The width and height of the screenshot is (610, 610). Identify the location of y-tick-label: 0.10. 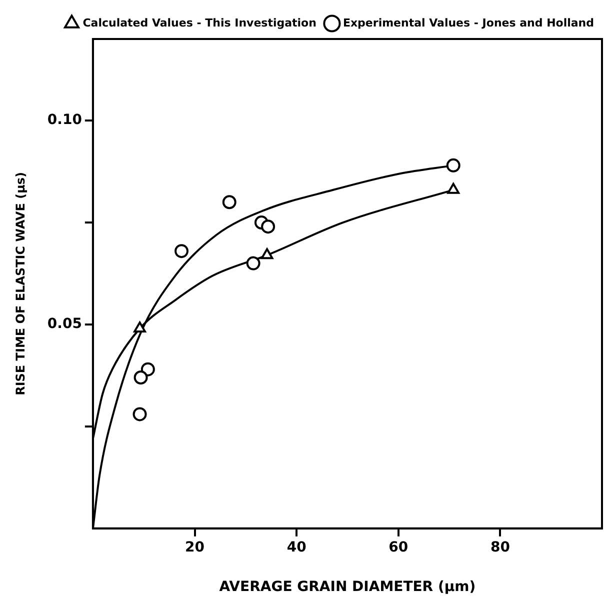
(64, 120).